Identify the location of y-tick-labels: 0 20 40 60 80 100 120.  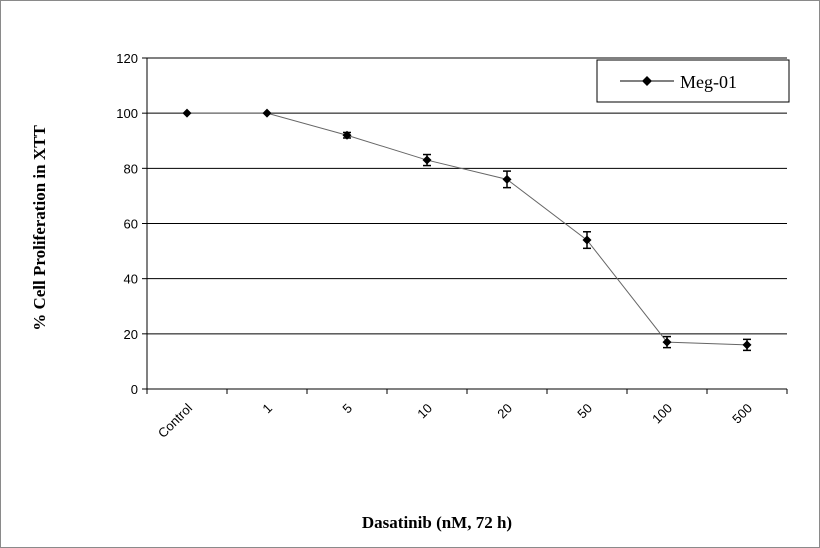
(127, 224).